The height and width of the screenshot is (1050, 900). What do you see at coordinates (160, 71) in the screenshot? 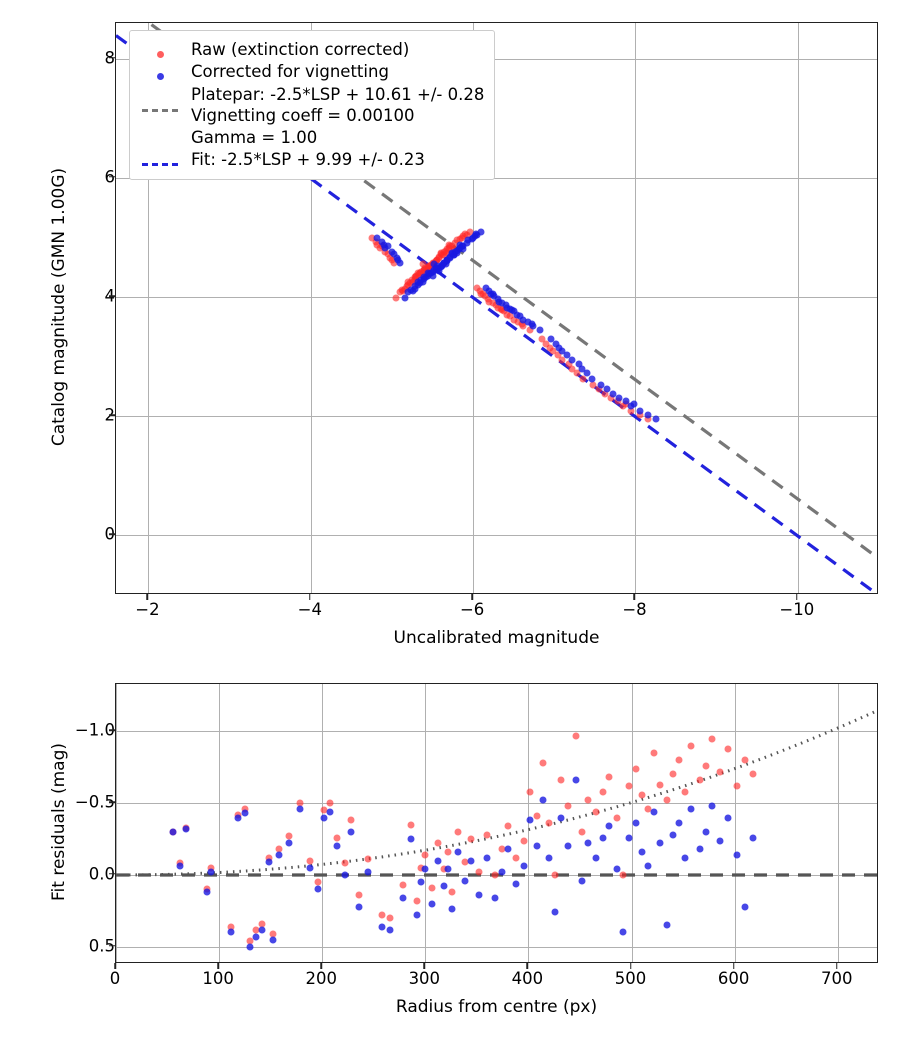
I see `legend-key-corrected` at bounding box center [160, 71].